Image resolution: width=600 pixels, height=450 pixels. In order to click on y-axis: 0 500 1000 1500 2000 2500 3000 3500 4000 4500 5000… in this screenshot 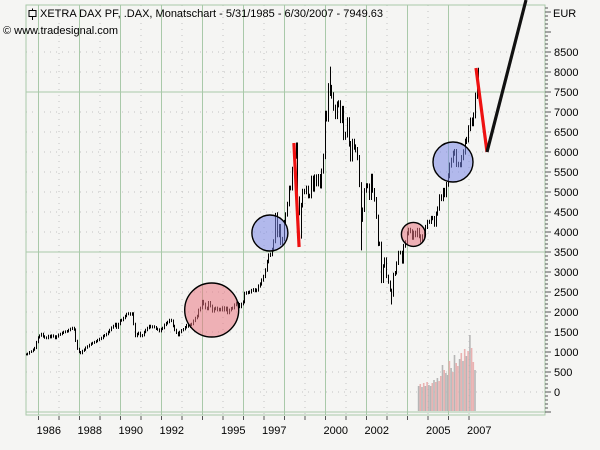, I will do `click(561, 210)`.